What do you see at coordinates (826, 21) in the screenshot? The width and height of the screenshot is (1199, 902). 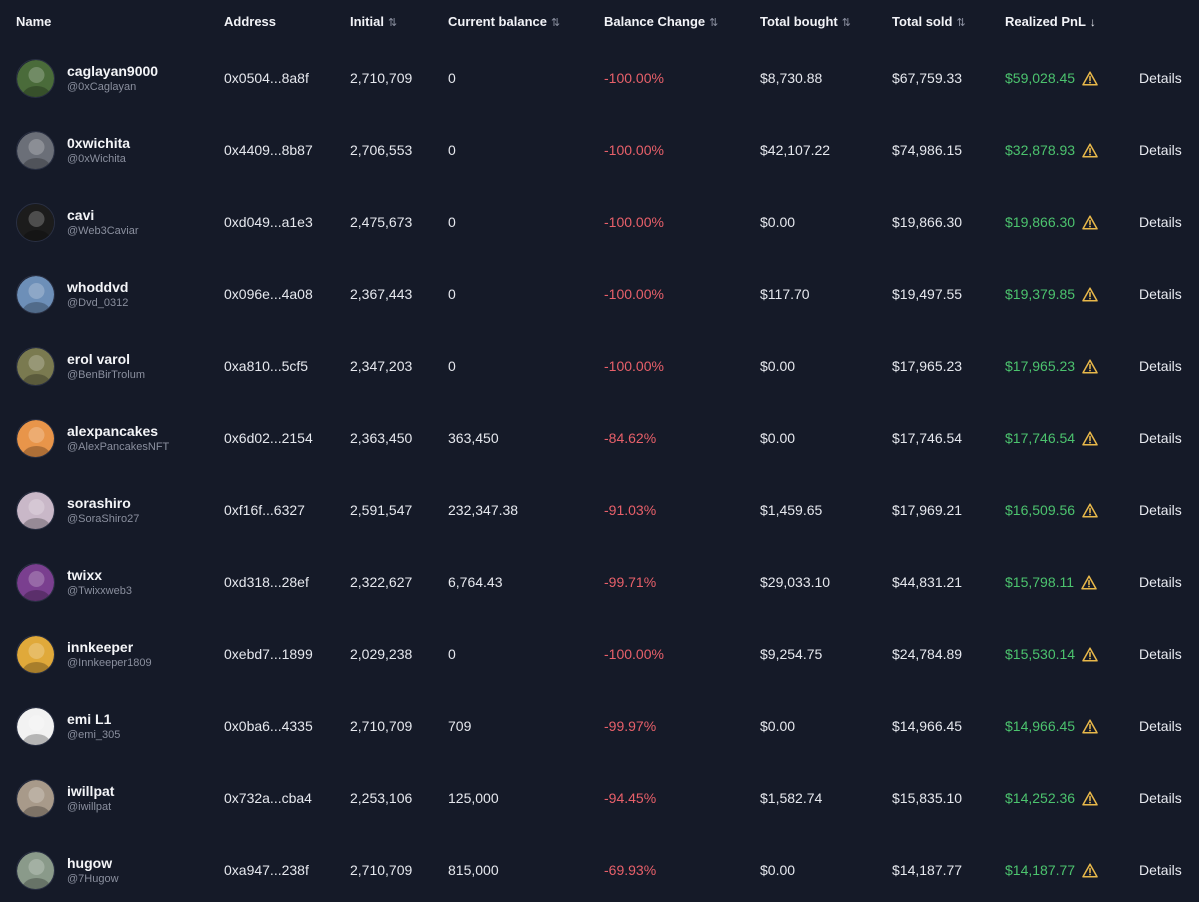 I see `column-header-total-bought: Total bought ⇅` at bounding box center [826, 21].